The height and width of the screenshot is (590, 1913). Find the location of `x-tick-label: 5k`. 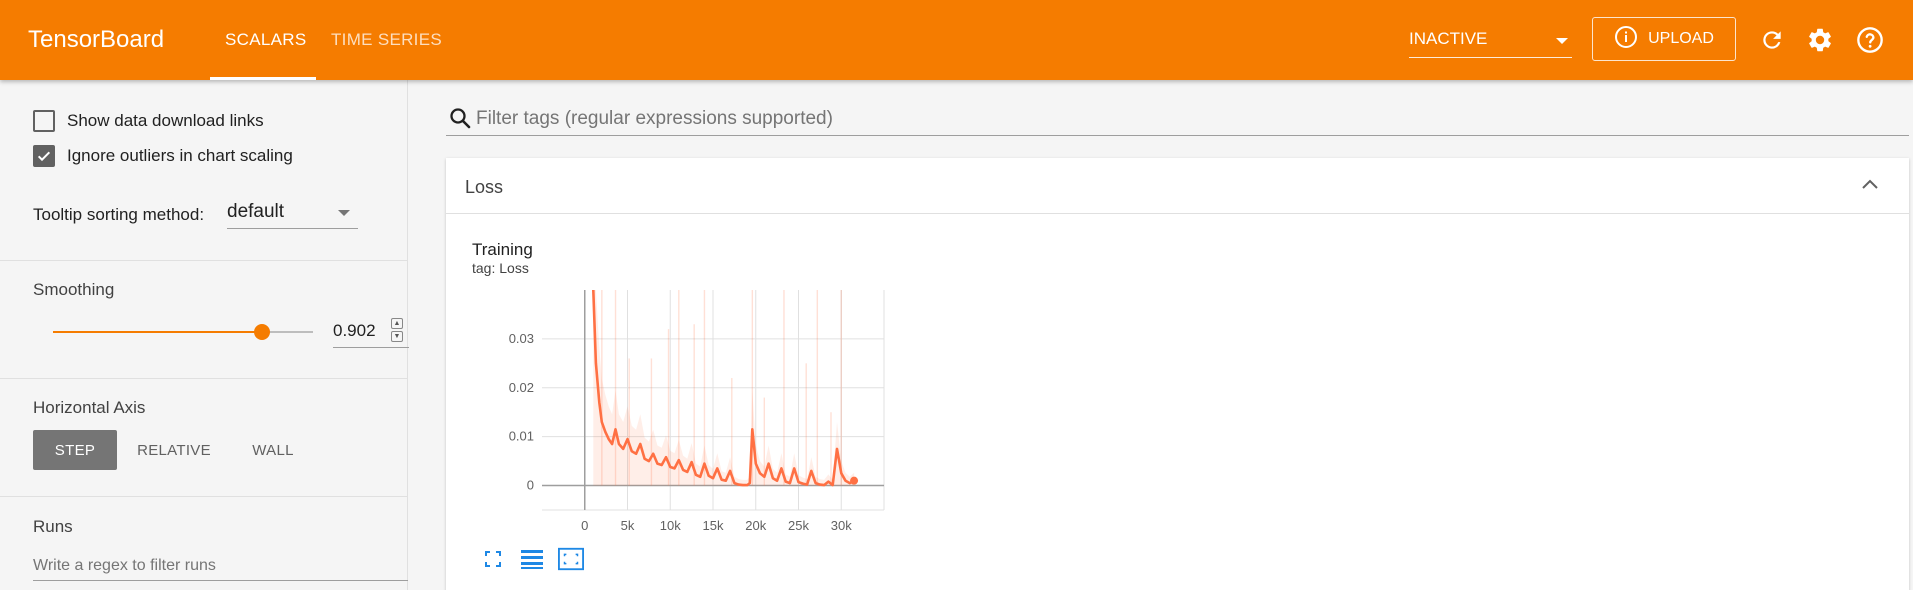

x-tick-label: 5k is located at coordinates (628, 525).